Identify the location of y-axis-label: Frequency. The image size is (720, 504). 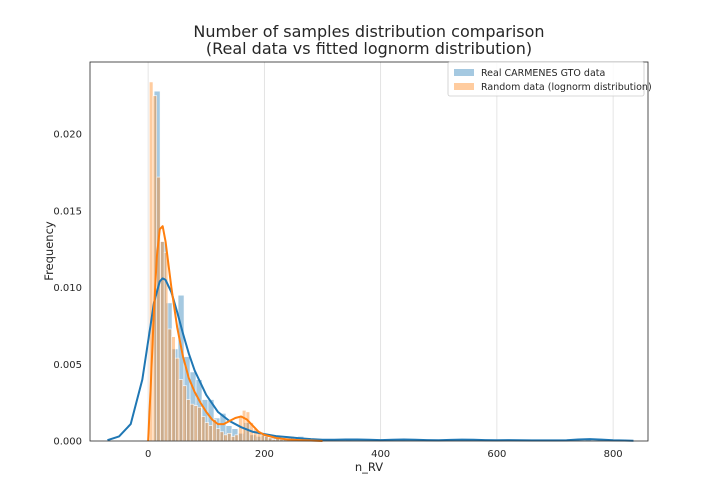
(49, 251).